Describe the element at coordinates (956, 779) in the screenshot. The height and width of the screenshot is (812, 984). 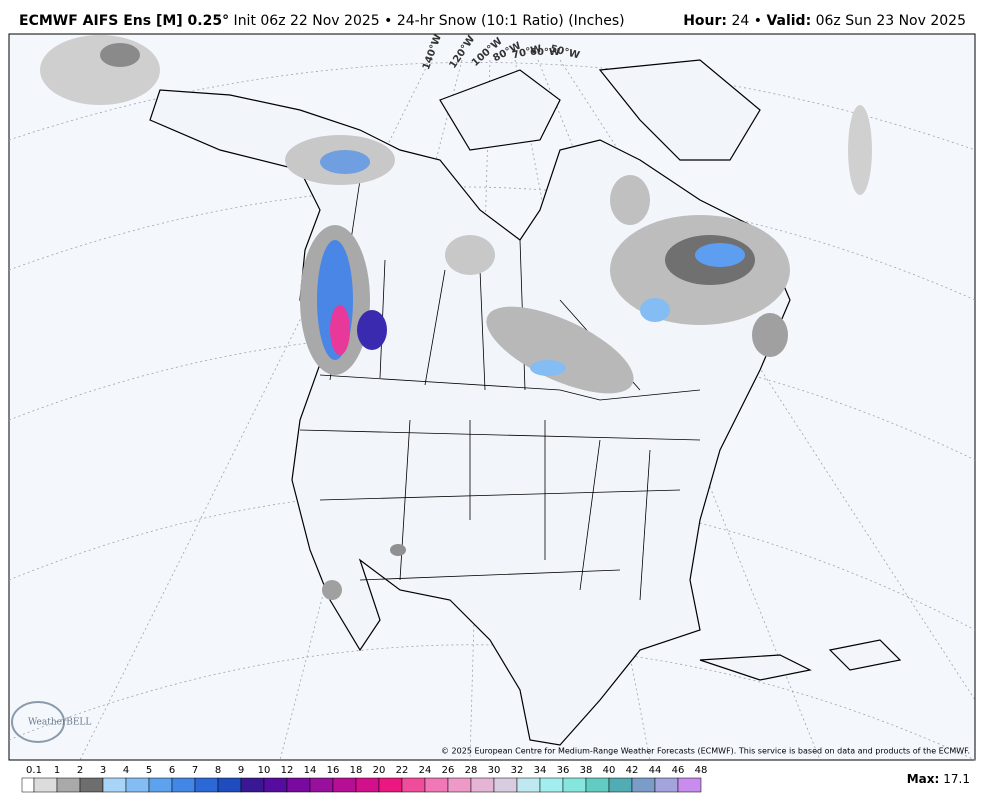
I see `max-number: 17.1` at that location.